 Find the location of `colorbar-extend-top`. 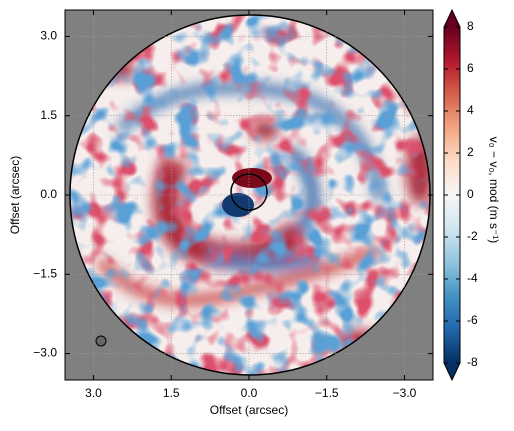

colorbar-extend-top is located at coordinates (452, 18).